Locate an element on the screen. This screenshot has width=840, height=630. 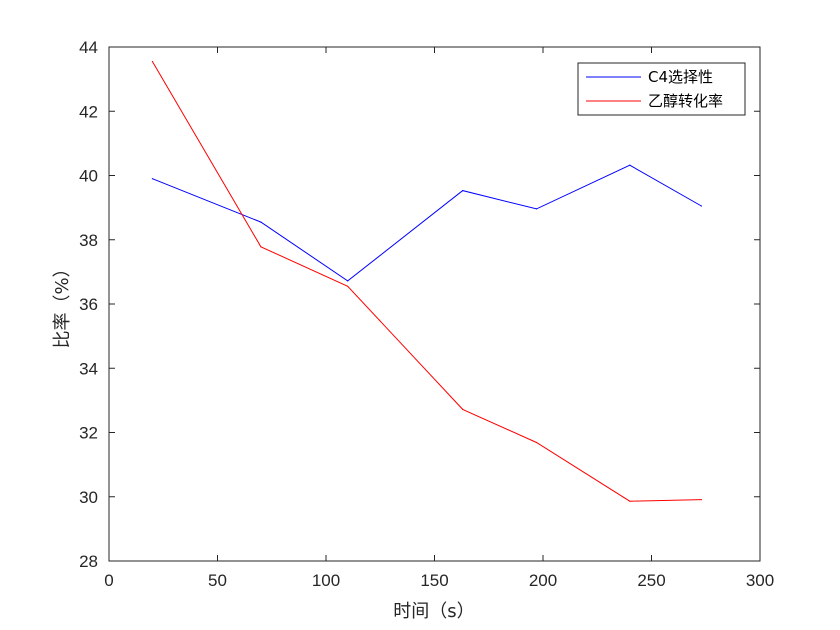
x-tick-label: 200 is located at coordinates (543, 580).